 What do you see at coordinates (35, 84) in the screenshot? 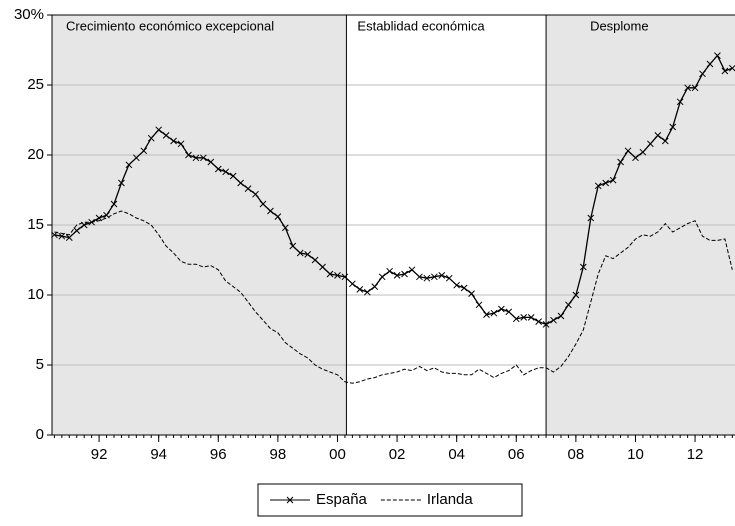
I see `y-tick-label: 25` at bounding box center [35, 84].